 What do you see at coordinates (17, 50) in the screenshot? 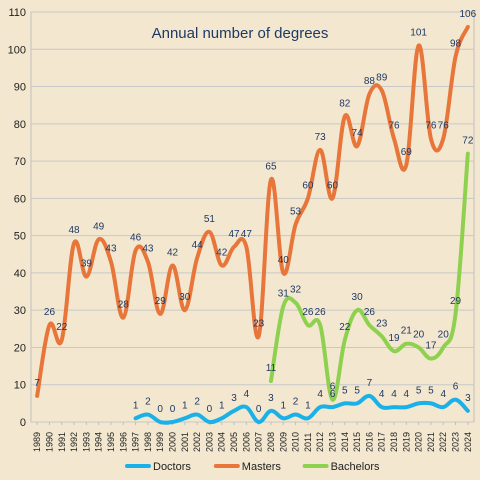
I see `y-tick-label: 100` at bounding box center [17, 50].